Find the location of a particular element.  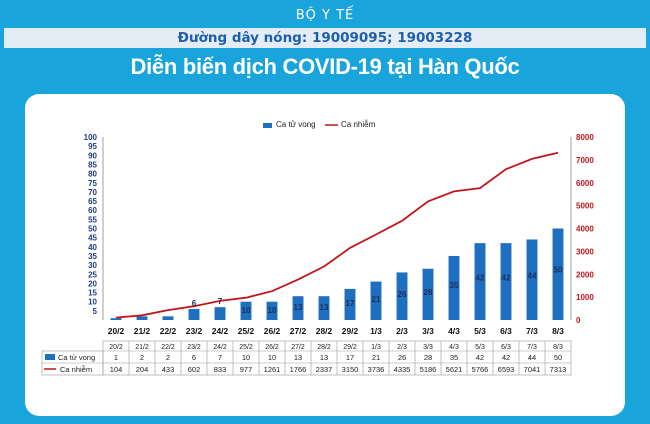

data-table-cell-deaths: 21 is located at coordinates (376, 357).